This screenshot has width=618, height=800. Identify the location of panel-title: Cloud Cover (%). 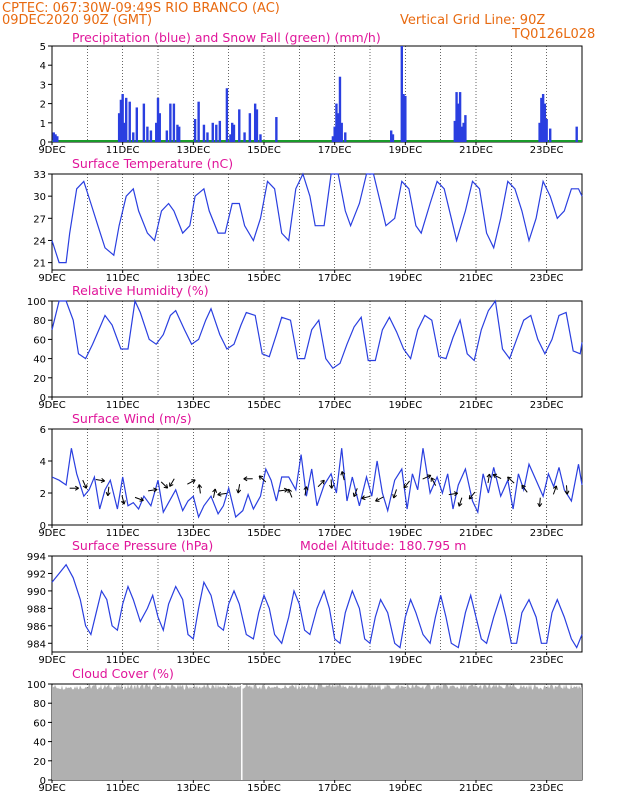
(123, 673).